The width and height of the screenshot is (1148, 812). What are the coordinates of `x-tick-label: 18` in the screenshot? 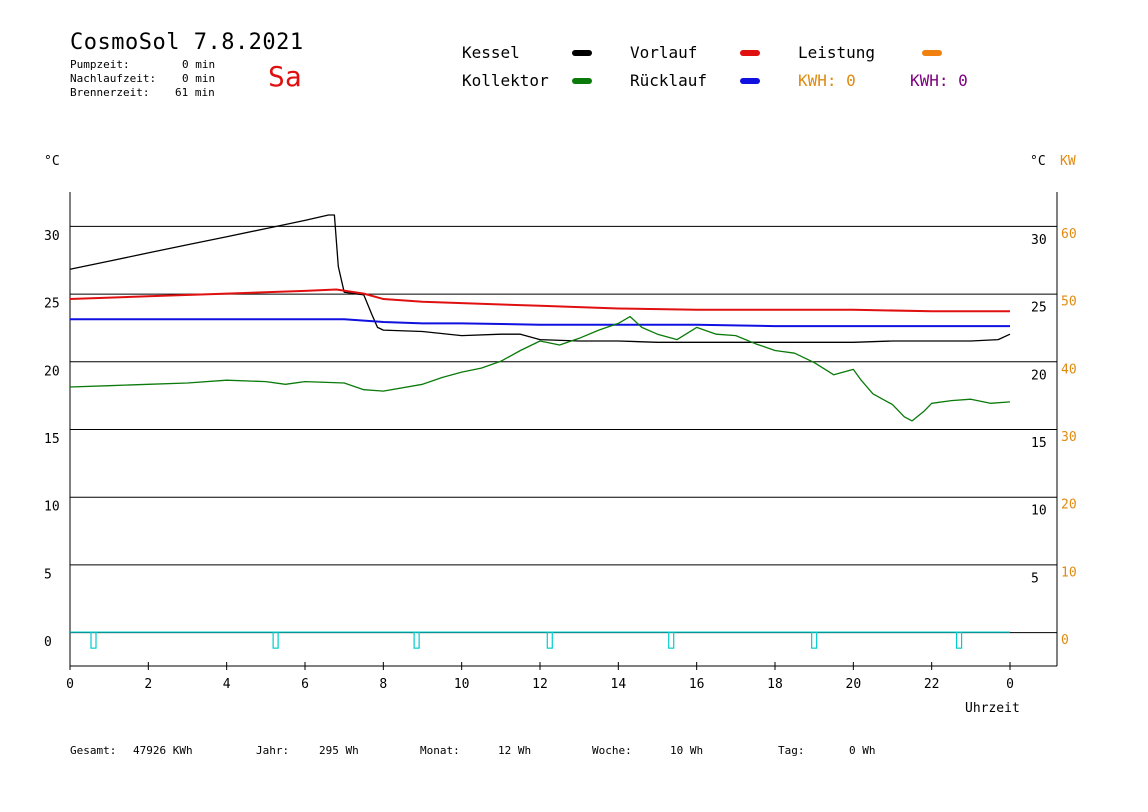 It's located at (775, 684).